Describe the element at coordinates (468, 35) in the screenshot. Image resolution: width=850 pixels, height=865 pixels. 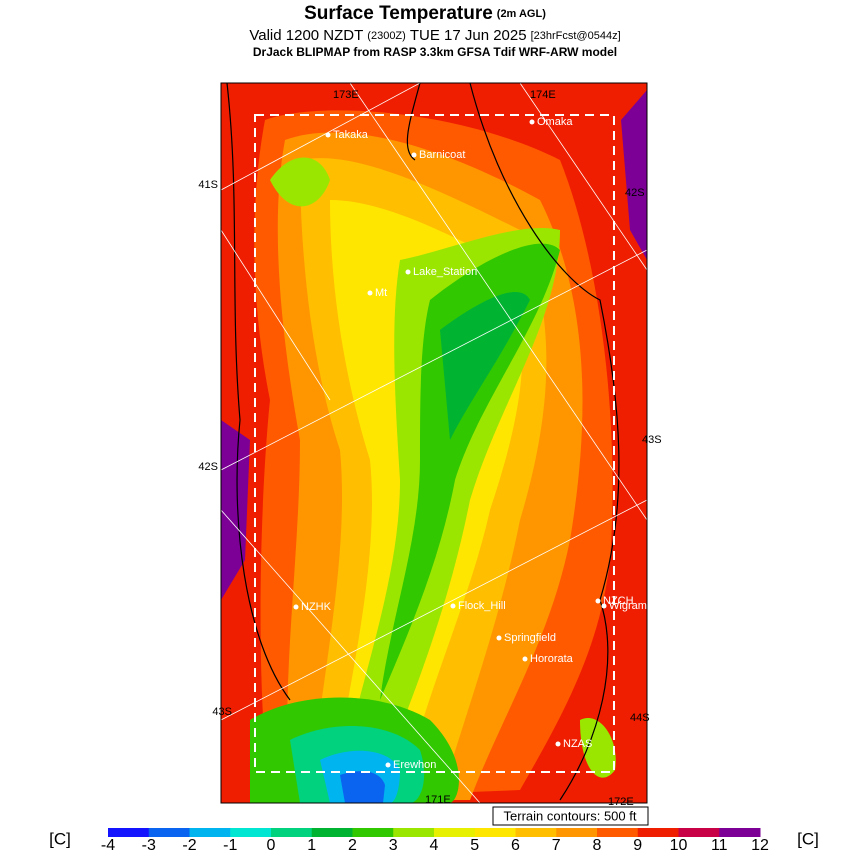
I see `date: TUE 17 Jun 2025` at that location.